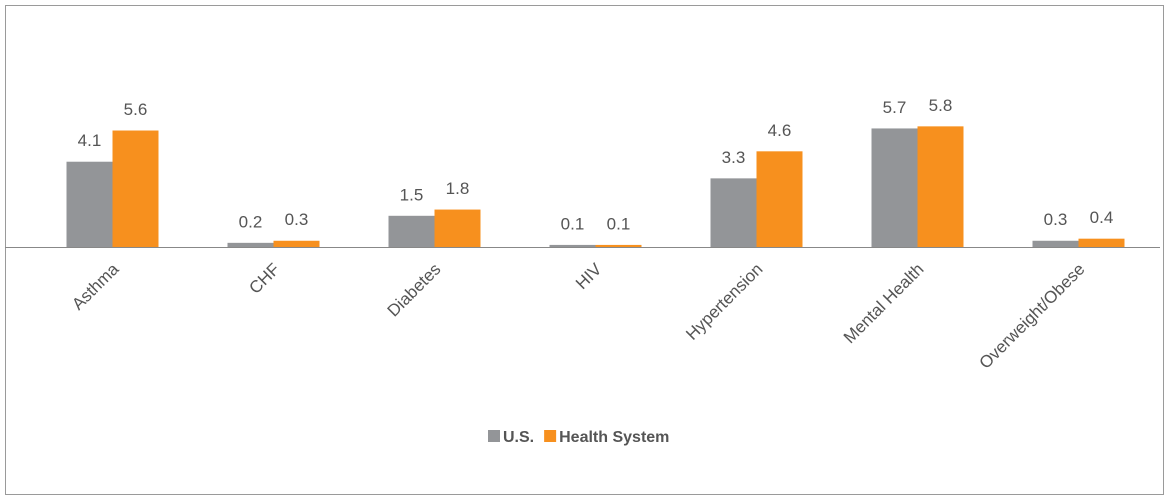 This screenshot has height=501, width=1169. I want to click on x-tick-label: Diabetes, so click(414, 290).